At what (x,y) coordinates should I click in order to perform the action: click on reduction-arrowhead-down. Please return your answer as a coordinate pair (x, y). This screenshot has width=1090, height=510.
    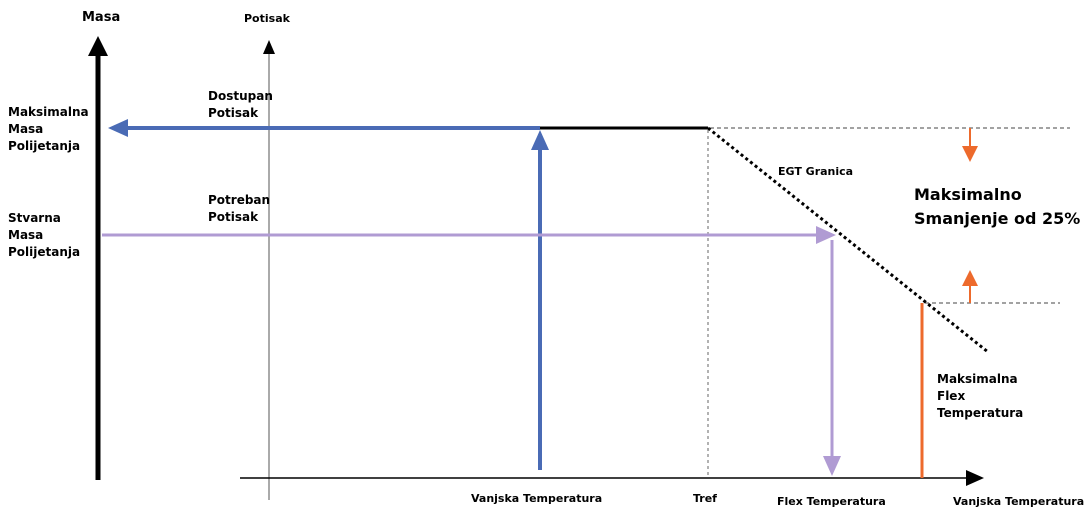
    Looking at the image, I should click on (970, 154).